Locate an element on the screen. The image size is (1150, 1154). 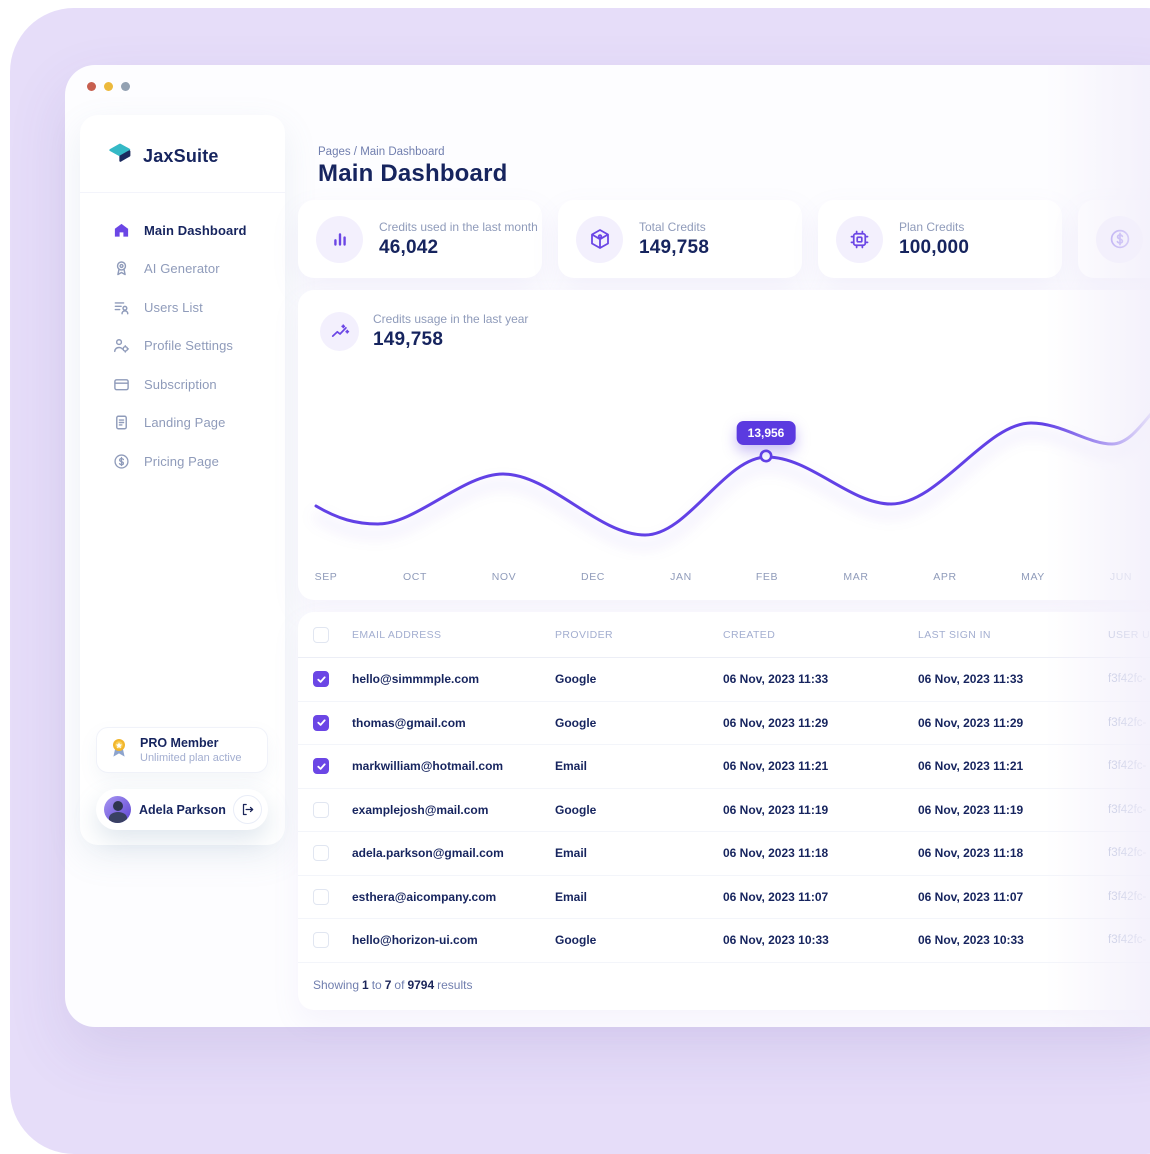
cell-created: 06 Nov, 2023 10:33 is located at coordinates (776, 940).